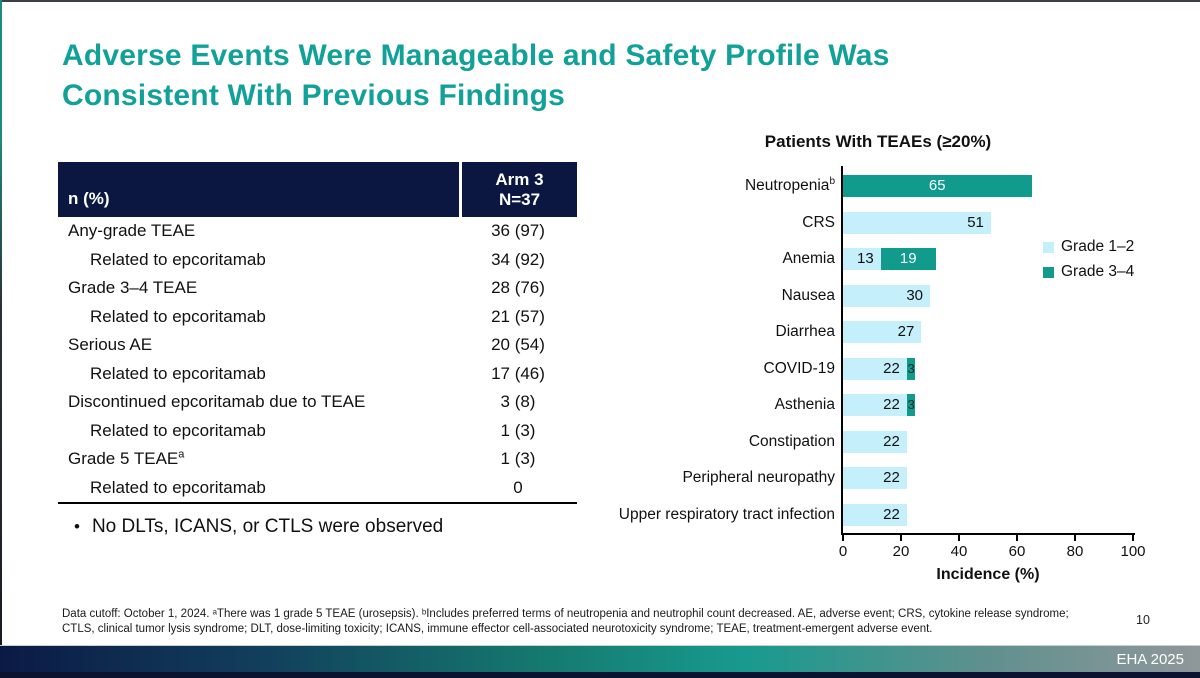 The height and width of the screenshot is (678, 1200). What do you see at coordinates (518, 487) in the screenshot?
I see `table-row-value: 0` at bounding box center [518, 487].